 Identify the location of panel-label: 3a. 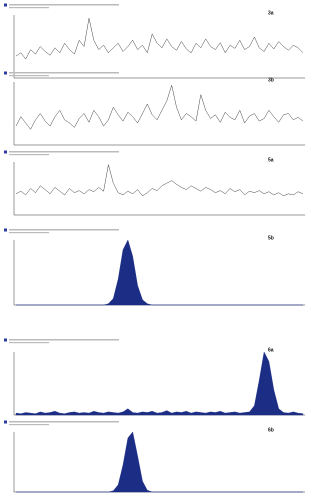
(271, 13).